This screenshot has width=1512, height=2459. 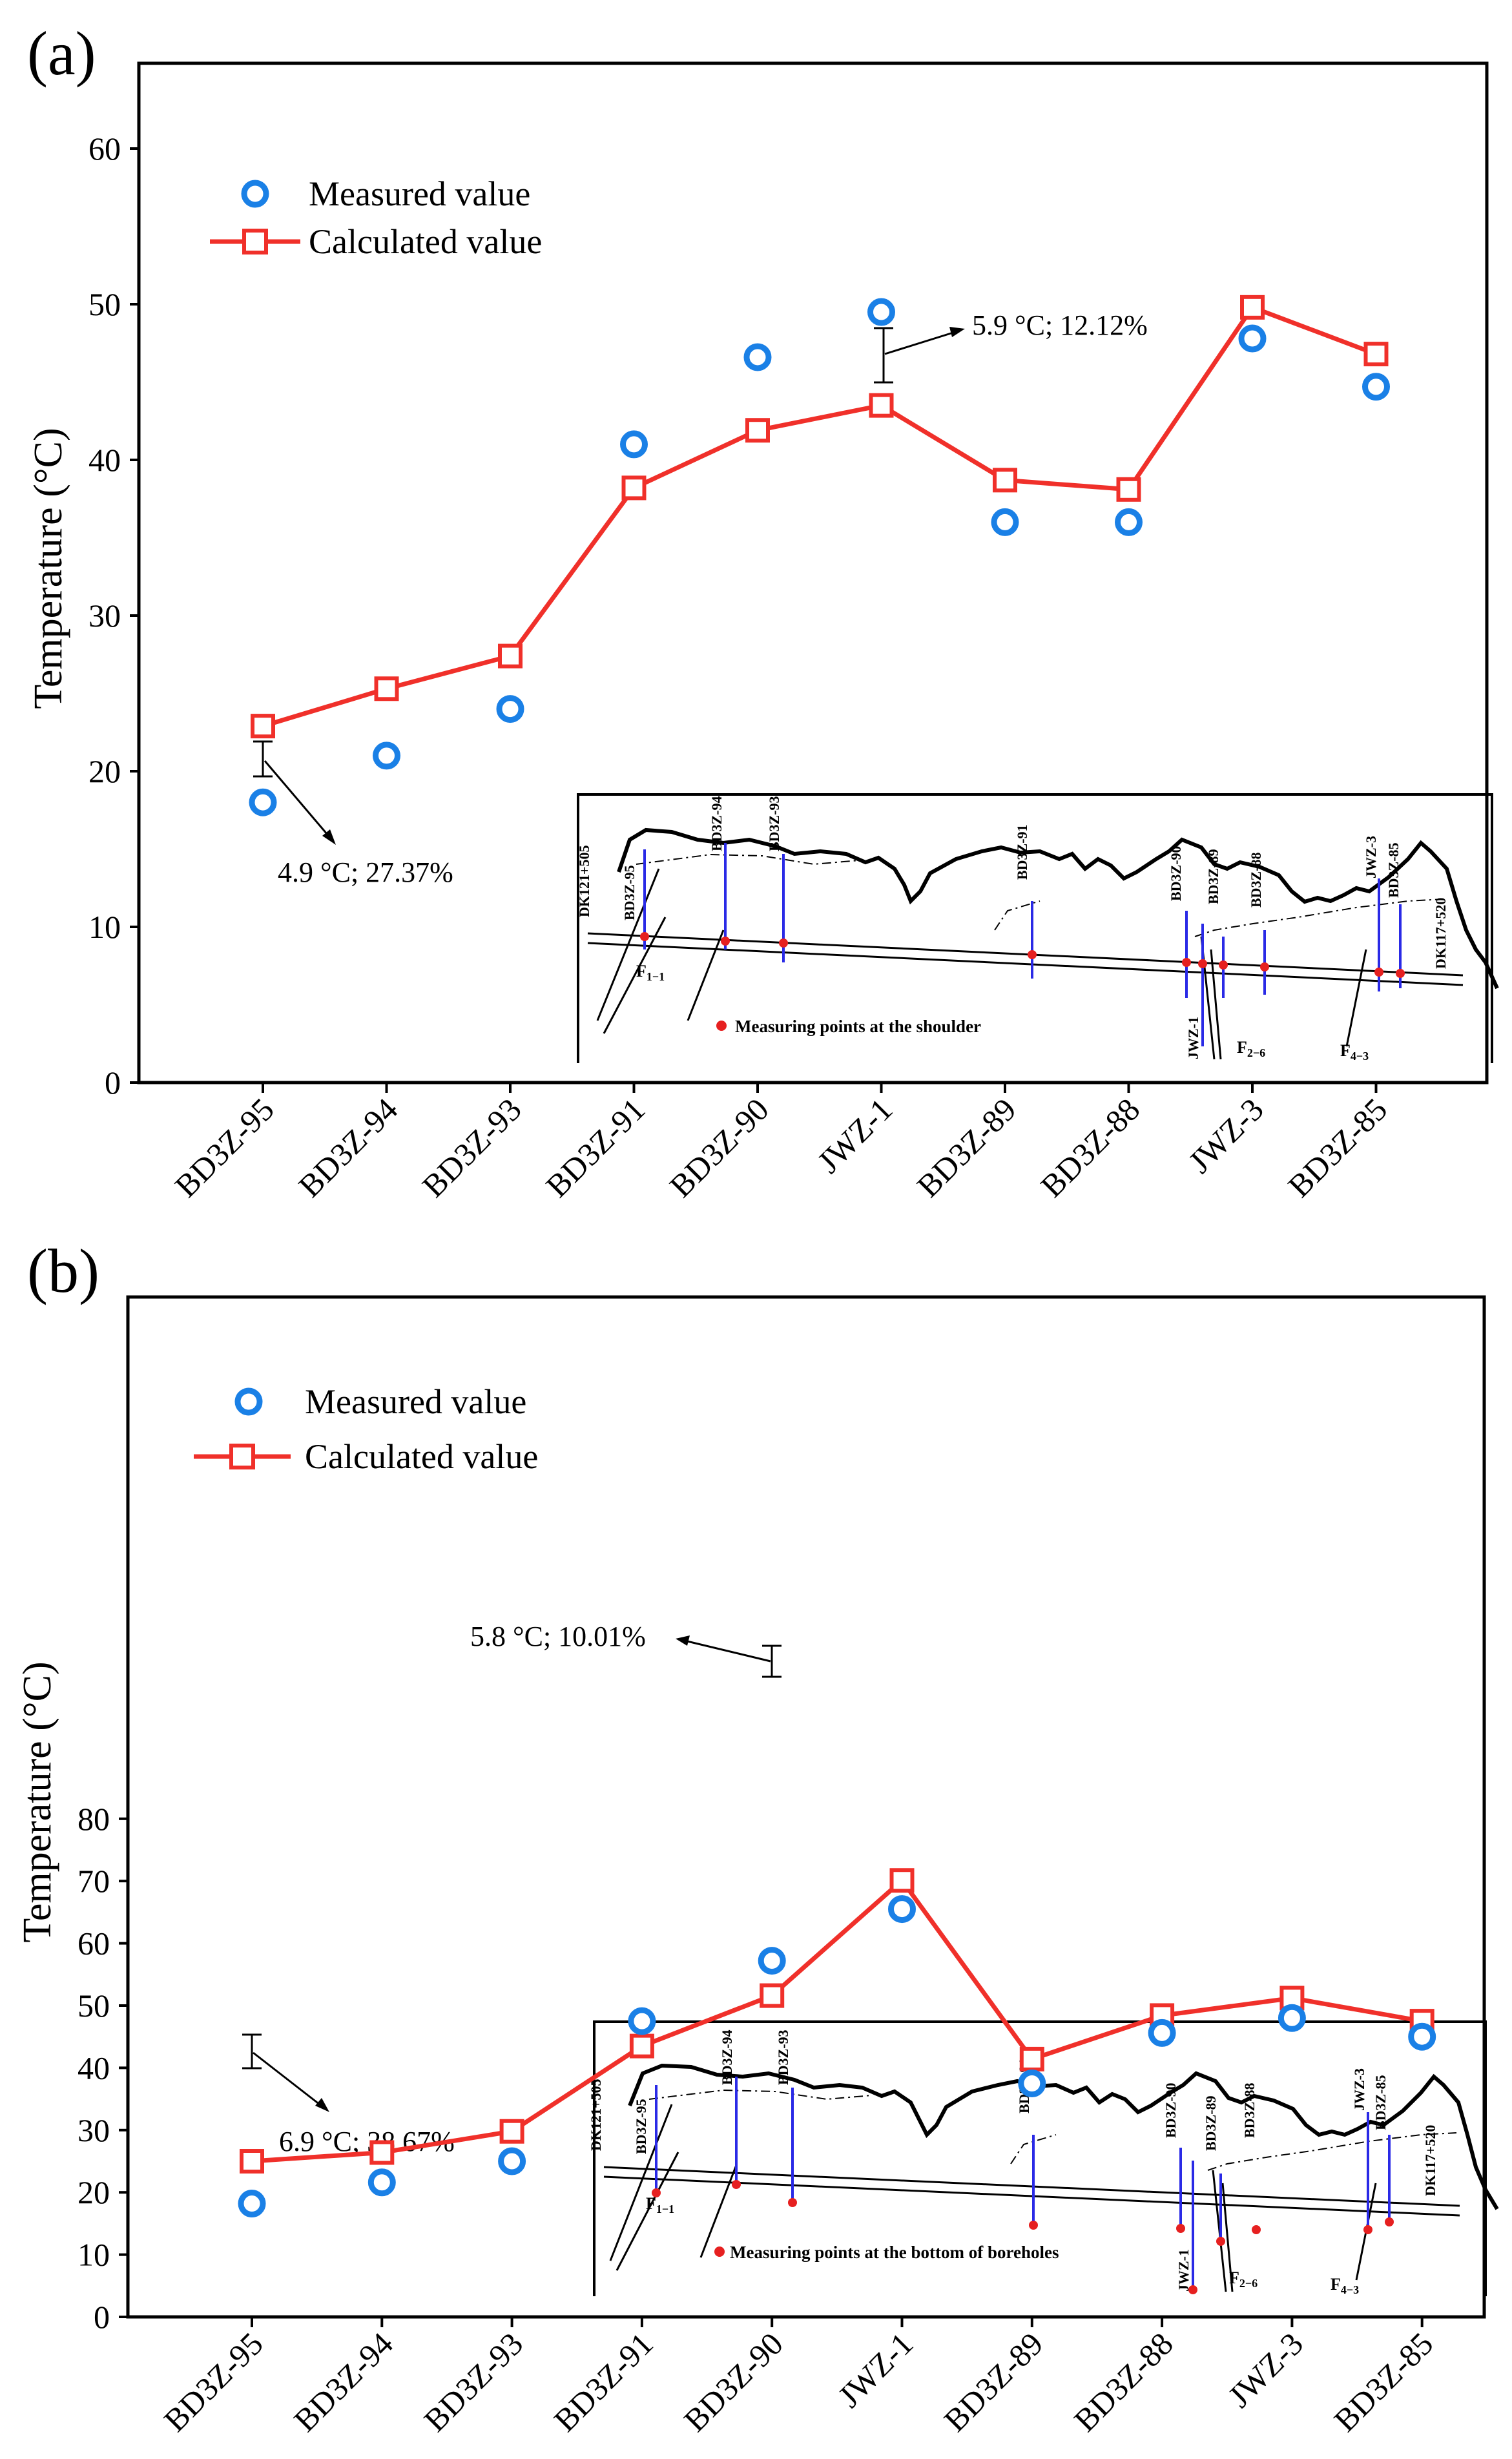 I want to click on panel-b-inset-station-label: DK121+505, so click(x=596, y=2115).